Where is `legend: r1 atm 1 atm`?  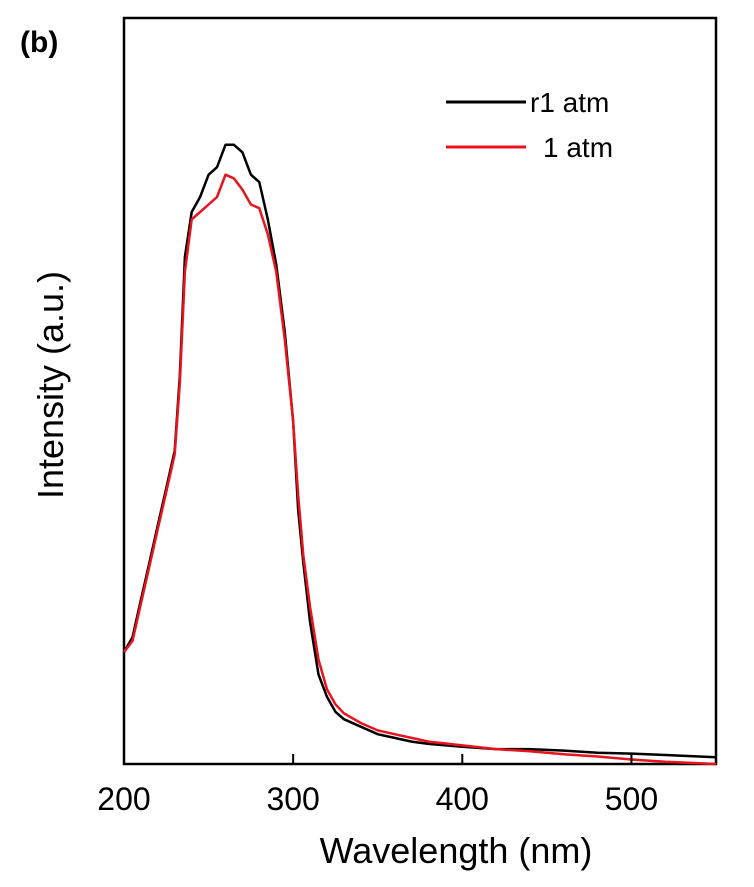
legend: r1 atm 1 atm is located at coordinates (529, 125).